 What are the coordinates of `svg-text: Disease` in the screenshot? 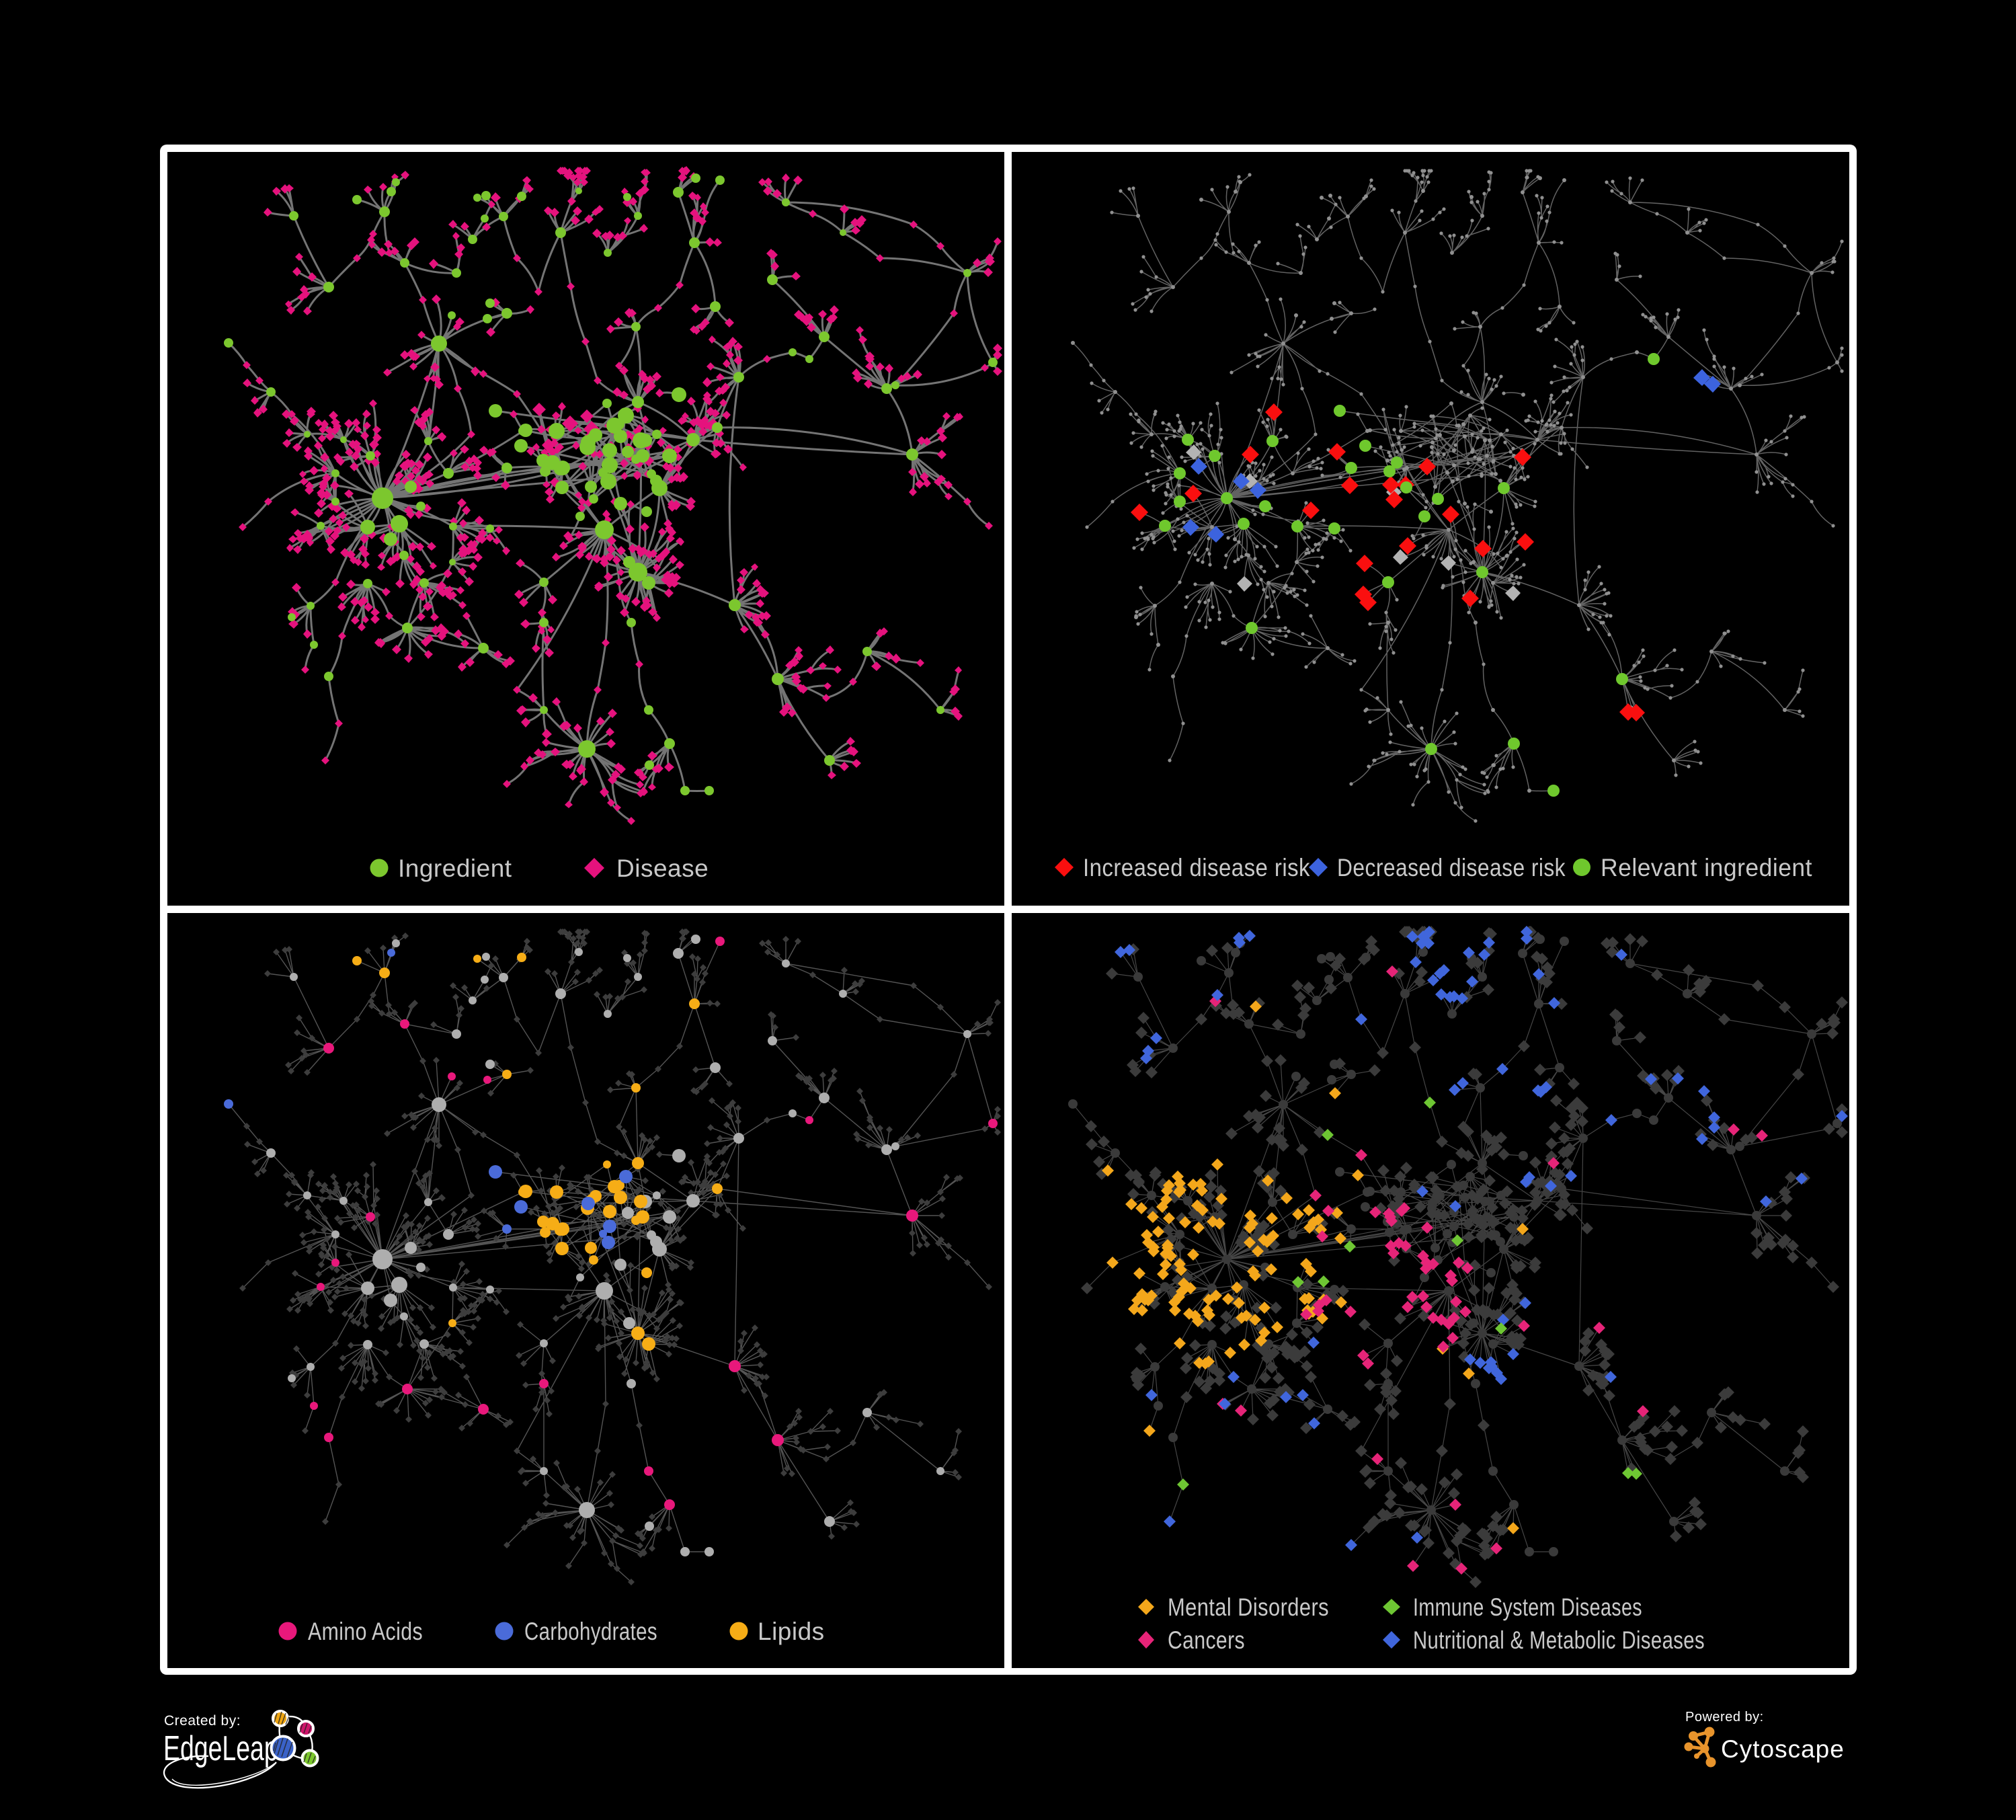 It's located at (662, 868).